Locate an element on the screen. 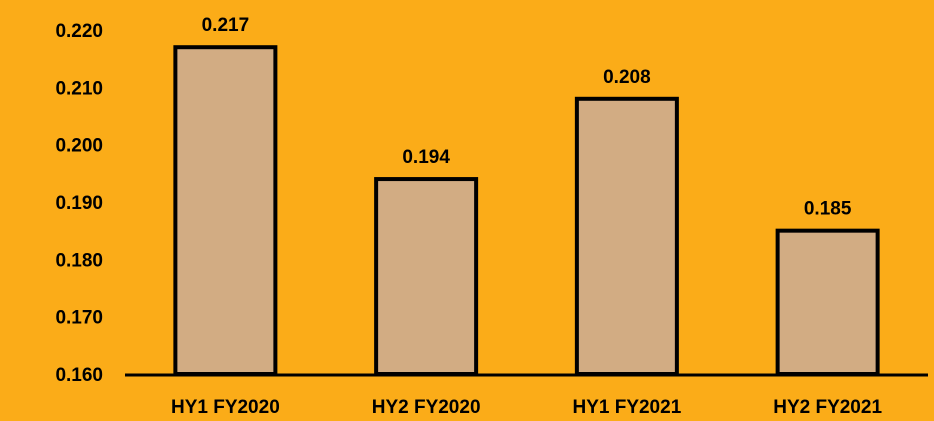  data-label: 0.208 is located at coordinates (627, 77).